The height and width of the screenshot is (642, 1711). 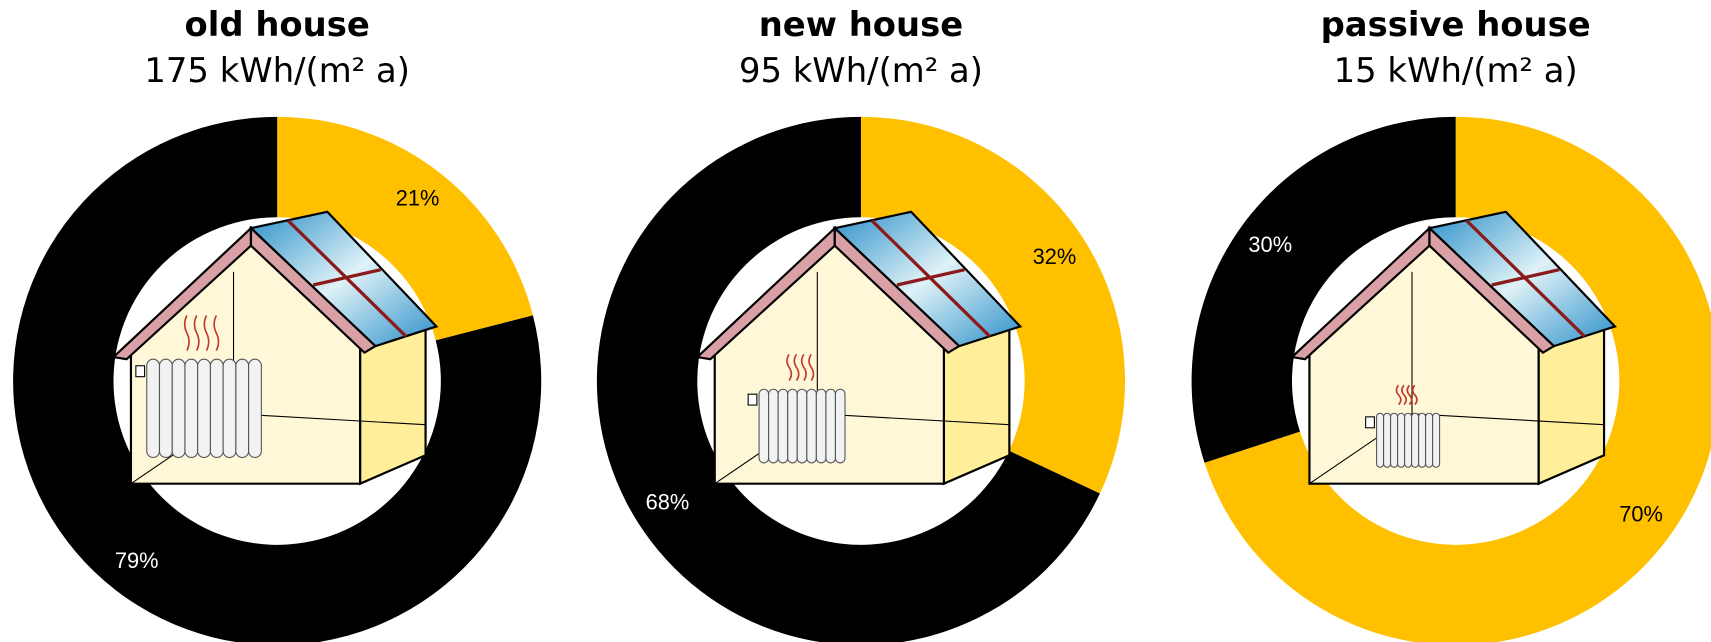 What do you see at coordinates (418, 198) in the screenshot?
I see `value-label: 21%` at bounding box center [418, 198].